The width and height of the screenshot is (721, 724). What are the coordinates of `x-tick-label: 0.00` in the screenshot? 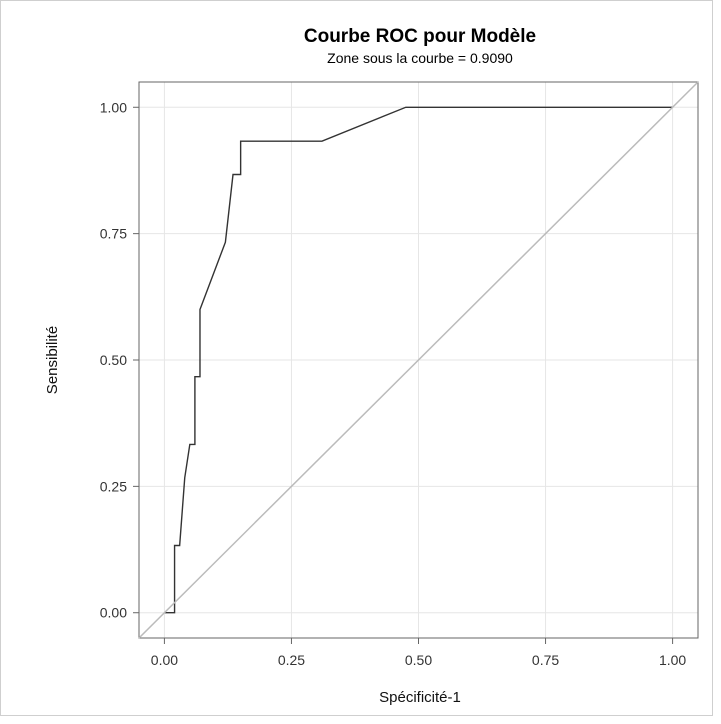 It's located at (164, 660).